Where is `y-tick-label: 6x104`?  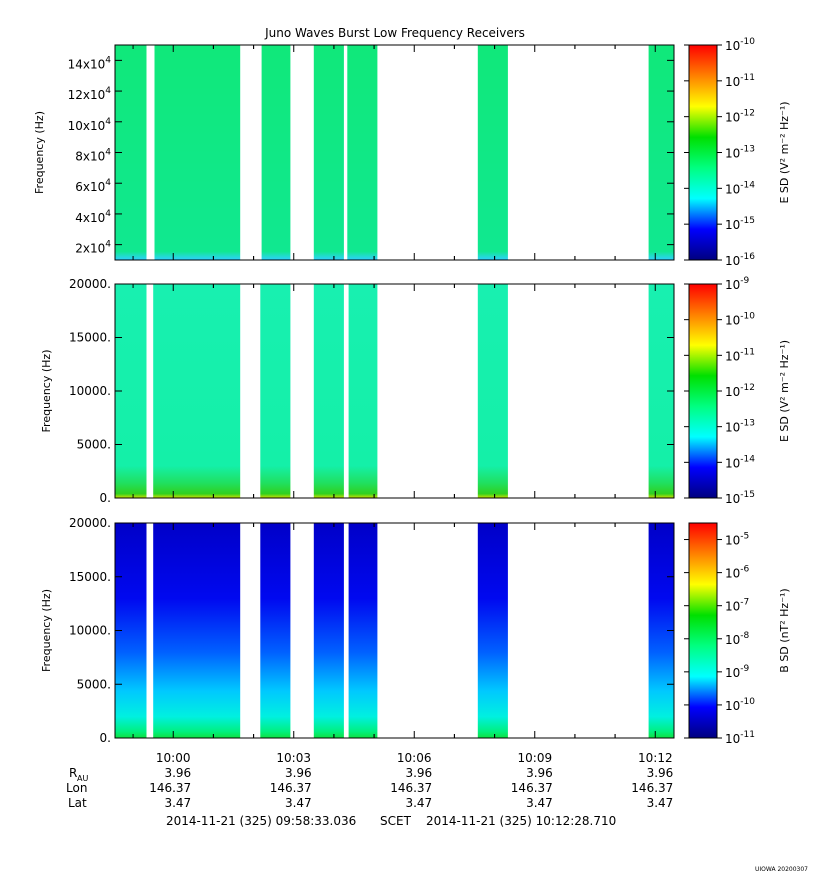 y-tick-label: 6x104 is located at coordinates (93, 186).